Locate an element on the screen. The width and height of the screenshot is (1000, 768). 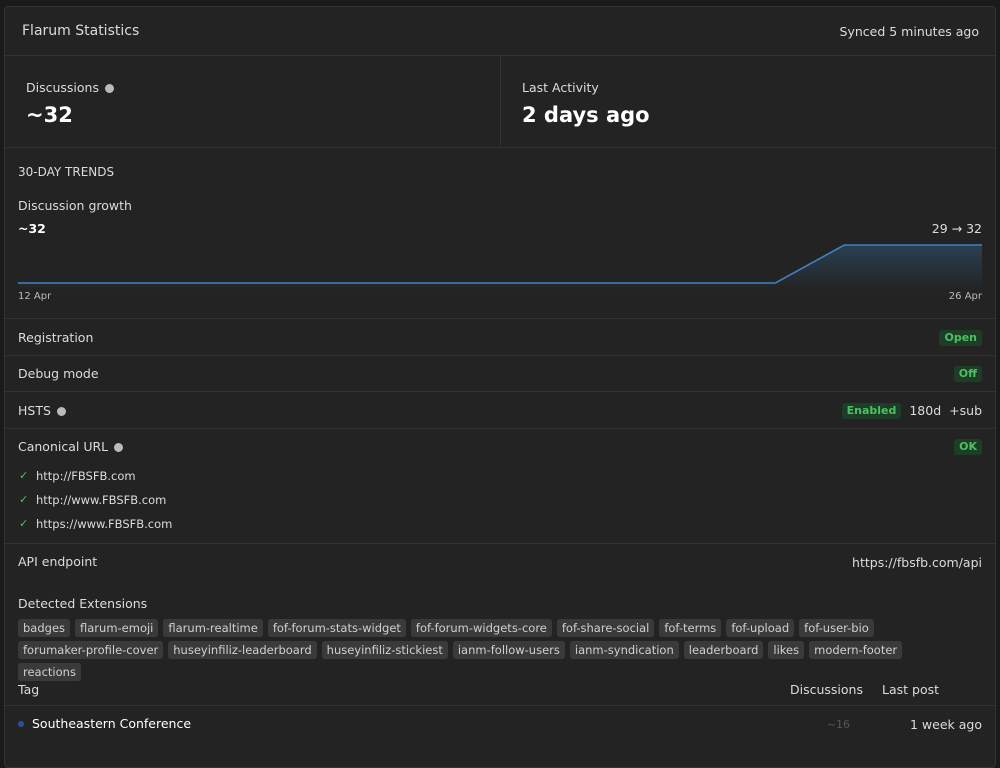
stat-label: Discussions is located at coordinates (70, 88).